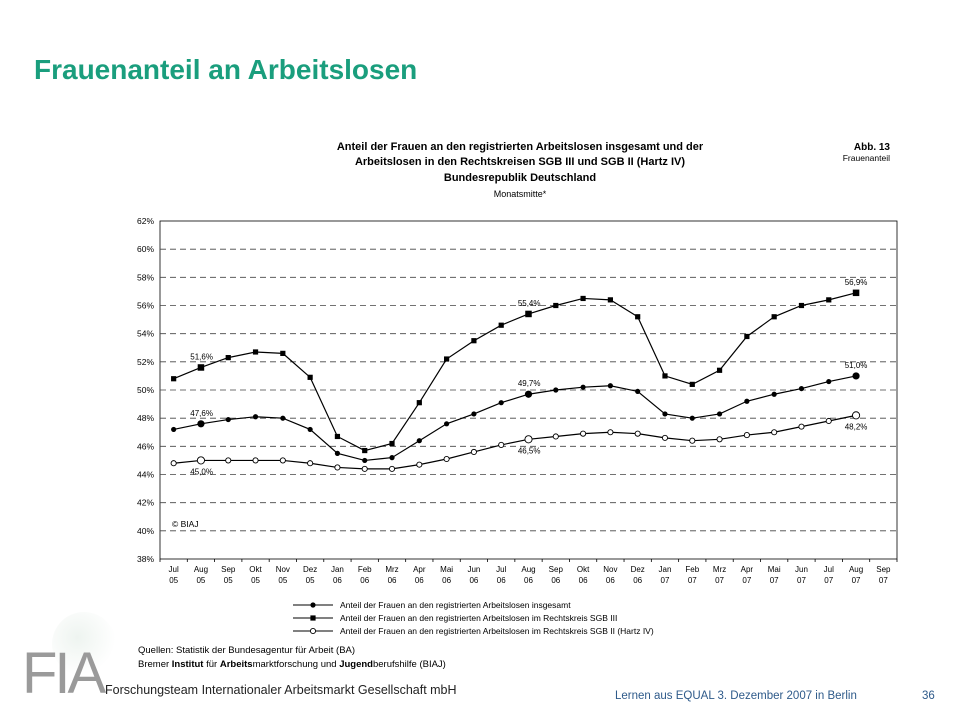 The image size is (960, 720). Describe the element at coordinates (391, 569) in the screenshot. I see `x-tick-label-month: Mrz` at that location.